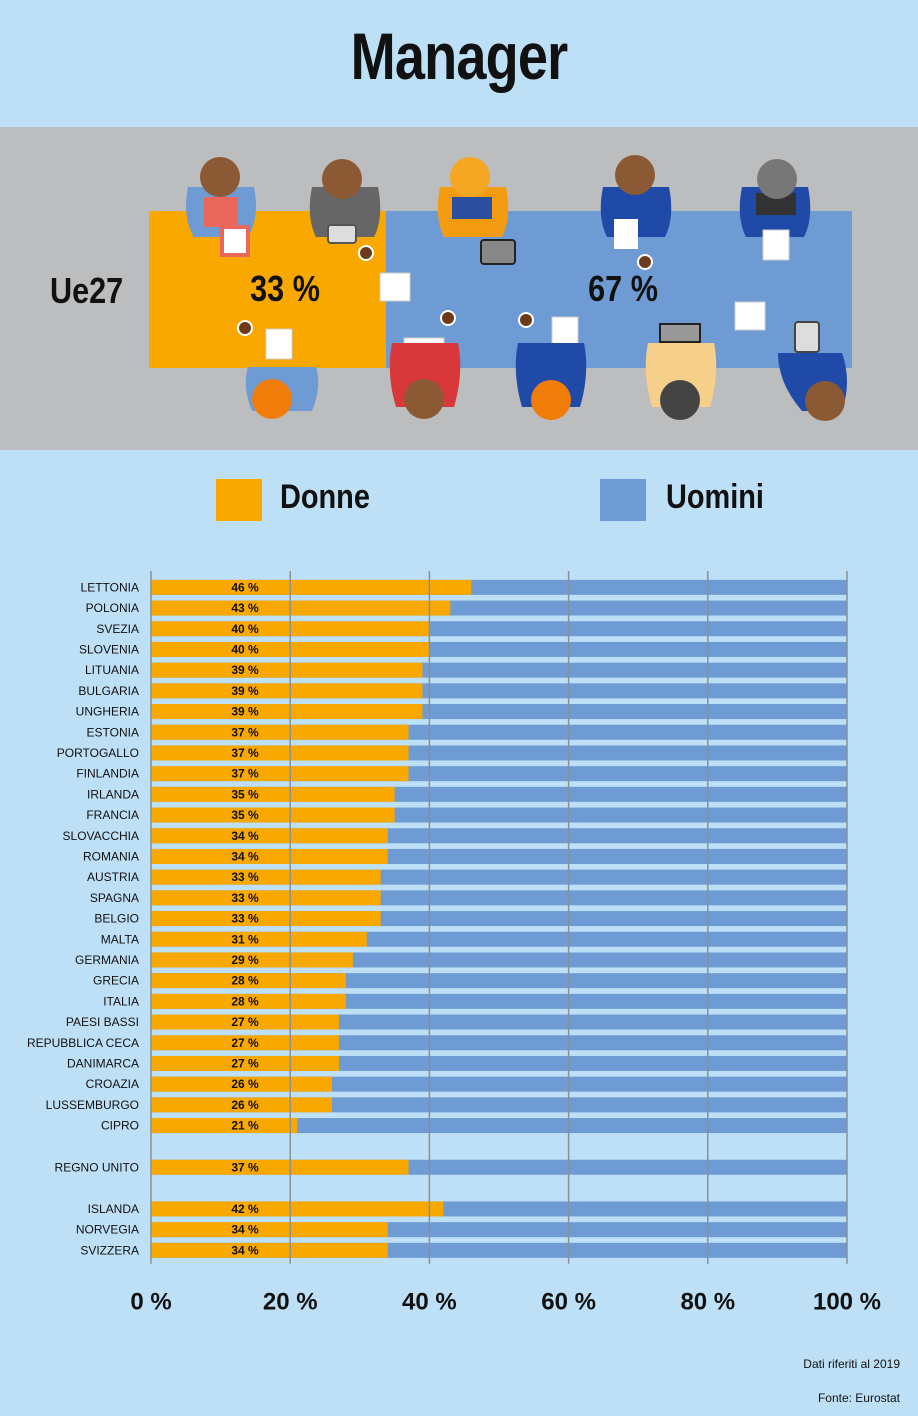 This screenshot has height=1416, width=918. I want to click on data-label: 31 %, so click(245, 939).